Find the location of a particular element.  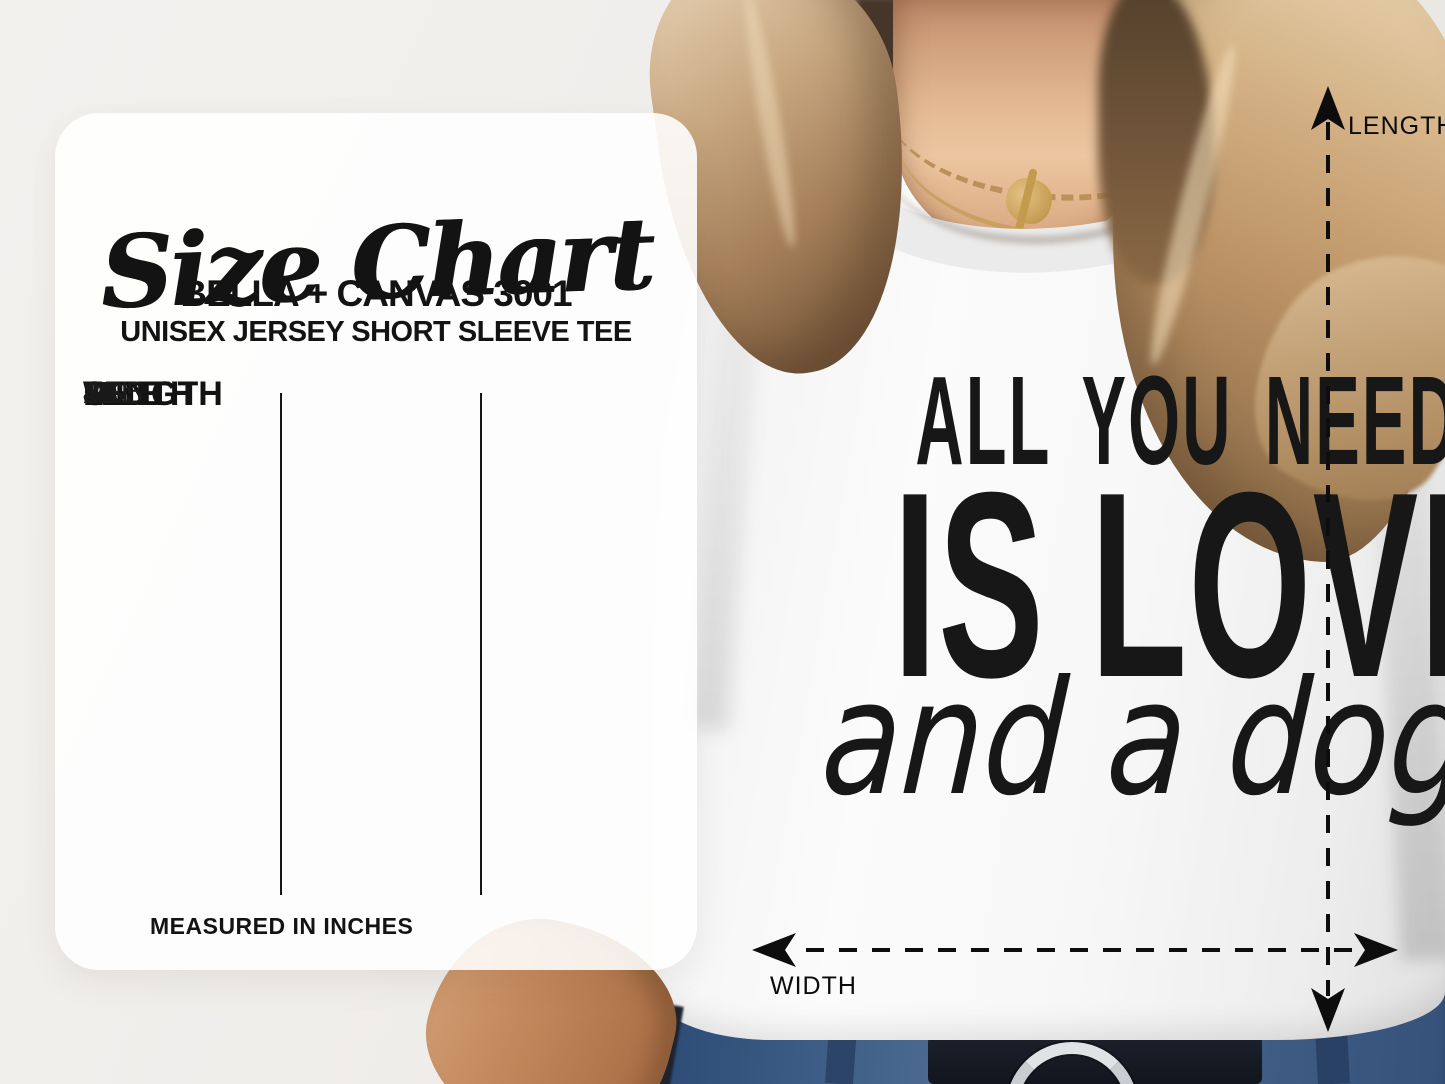

cell-width: 22 is located at coordinates (100, 392).